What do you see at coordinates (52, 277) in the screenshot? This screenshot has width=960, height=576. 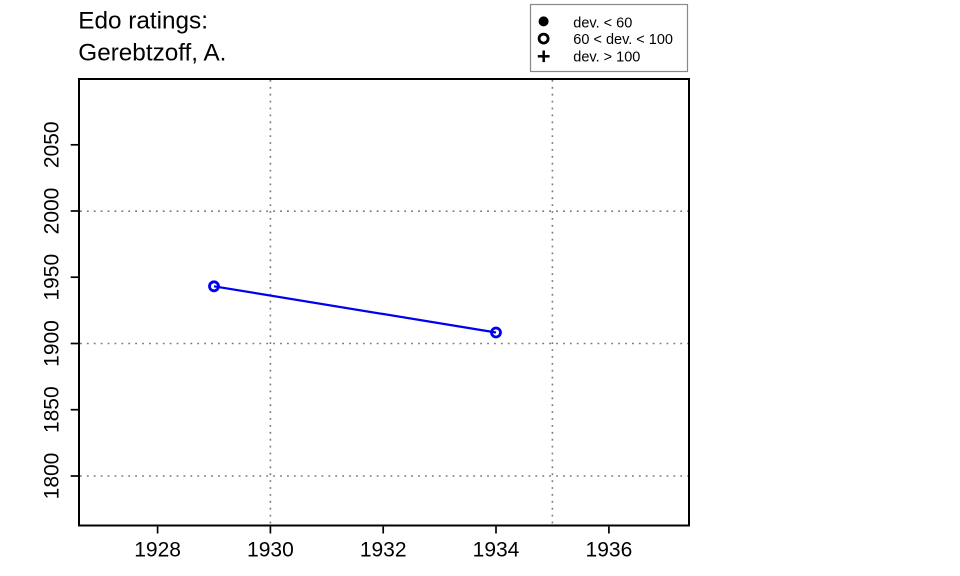 I see `svg-text: 1950` at bounding box center [52, 277].